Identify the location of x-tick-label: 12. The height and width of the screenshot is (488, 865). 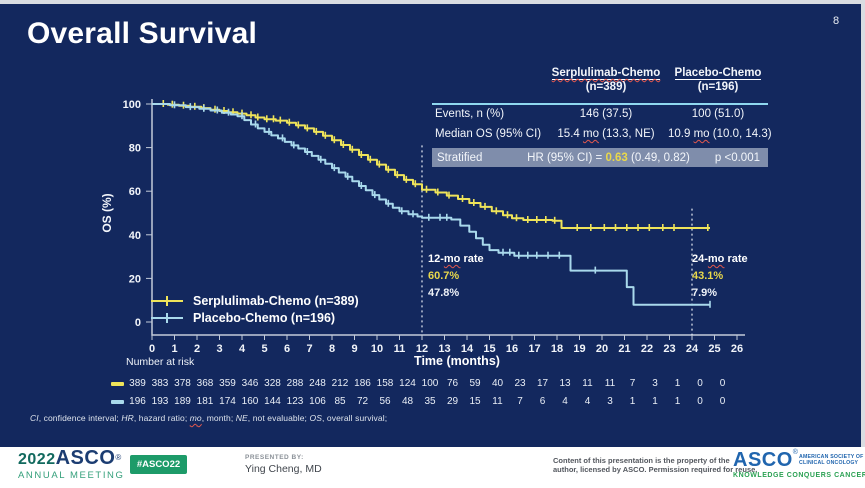
(422, 349).